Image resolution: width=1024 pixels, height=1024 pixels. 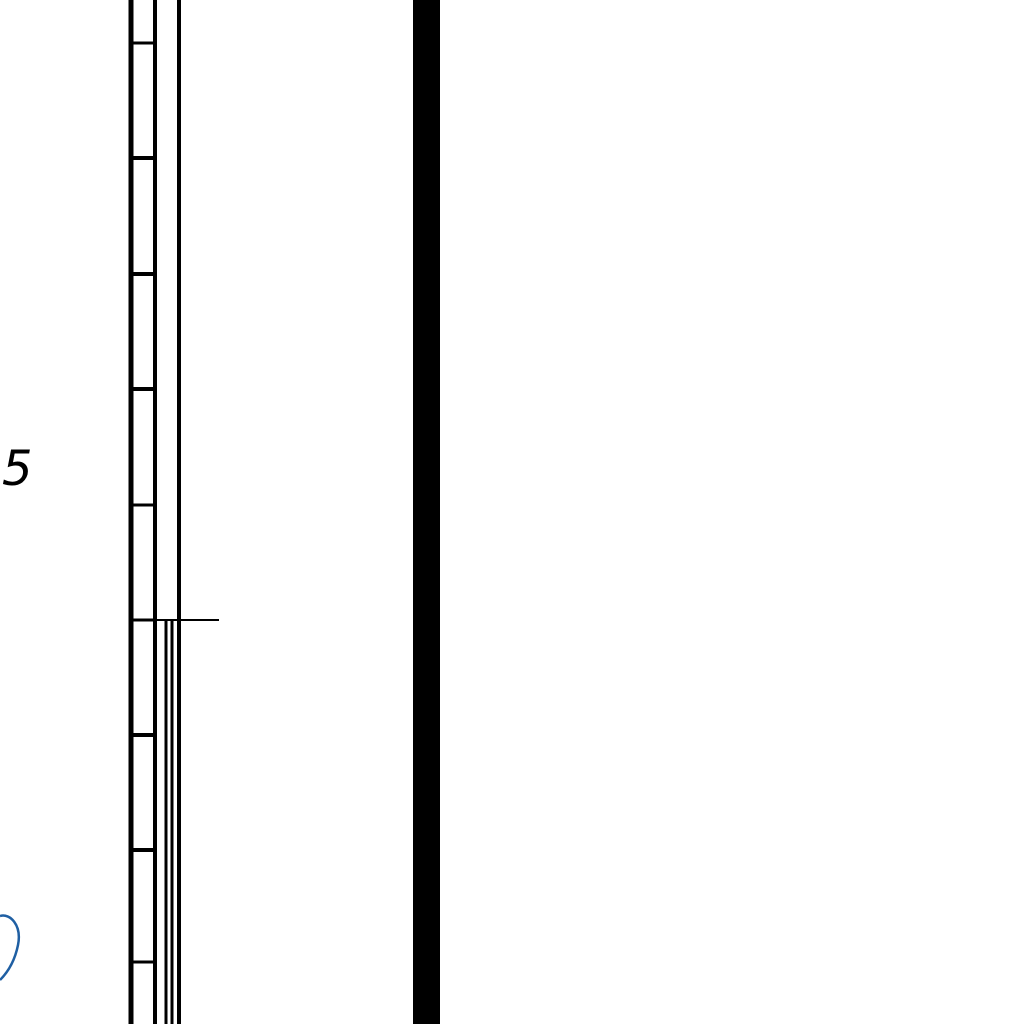 What do you see at coordinates (10, 947) in the screenshot?
I see `blue-curve-fragment` at bounding box center [10, 947].